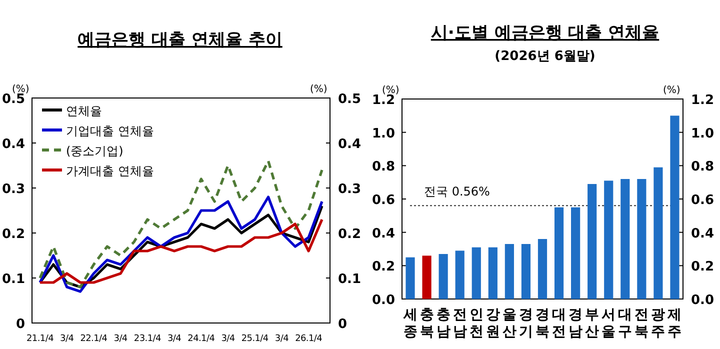 This screenshot has width=720, height=349. What do you see at coordinates (476, 323) in the screenshot?
I see `x-tick-label: 인천` at bounding box center [476, 323].